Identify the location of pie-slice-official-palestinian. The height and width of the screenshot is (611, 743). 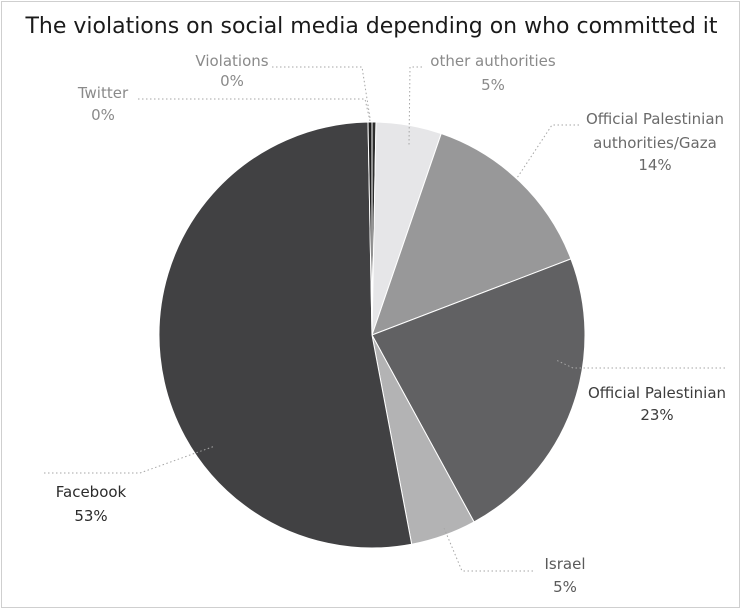
(478, 390).